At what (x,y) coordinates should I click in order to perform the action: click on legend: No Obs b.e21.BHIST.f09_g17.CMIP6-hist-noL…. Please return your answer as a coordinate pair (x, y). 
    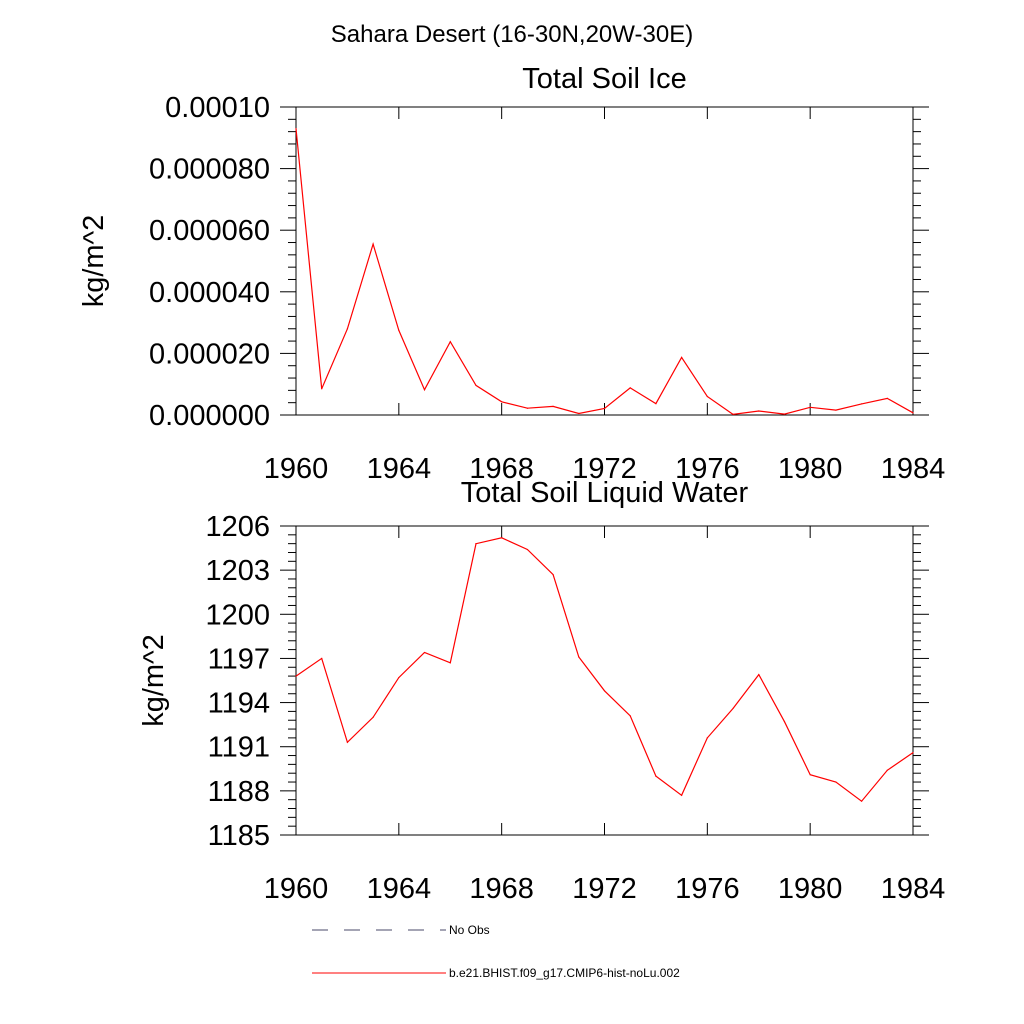
    Looking at the image, I should click on (496, 951).